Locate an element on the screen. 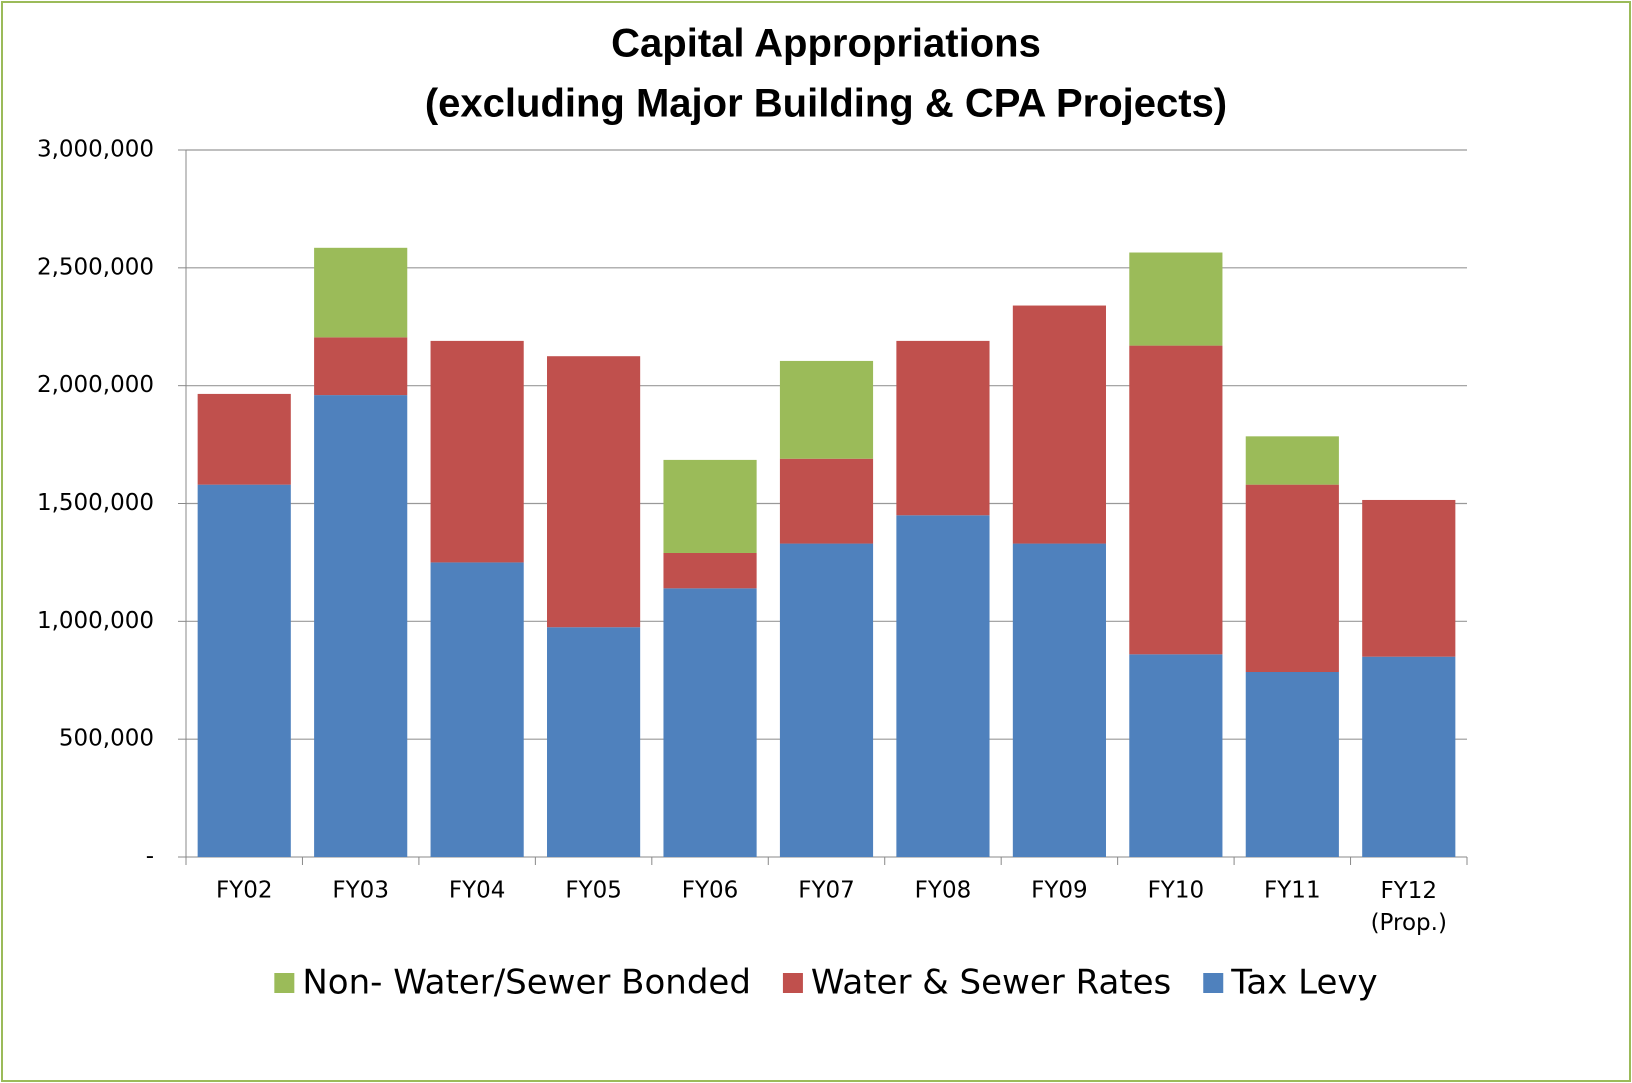  legend-label: Tax Levy is located at coordinates (1303, 983).